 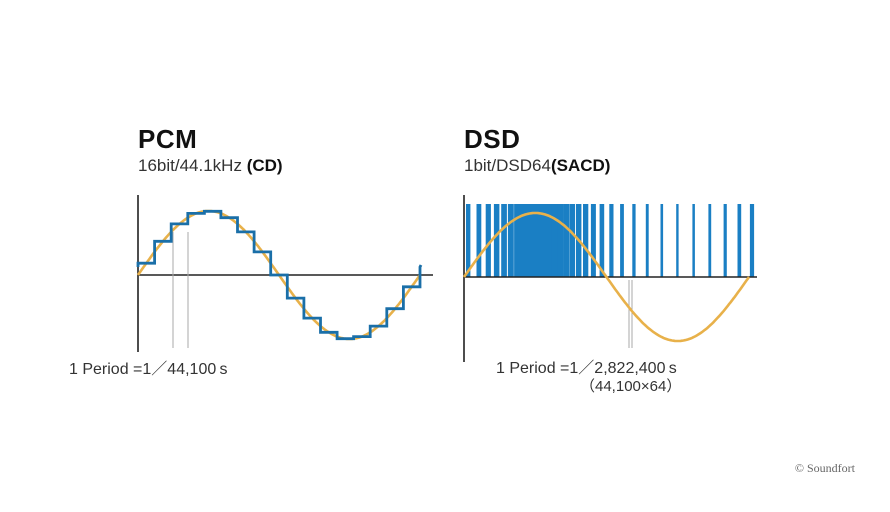 I want to click on dsd-period-unit: s, so click(x=672, y=368).